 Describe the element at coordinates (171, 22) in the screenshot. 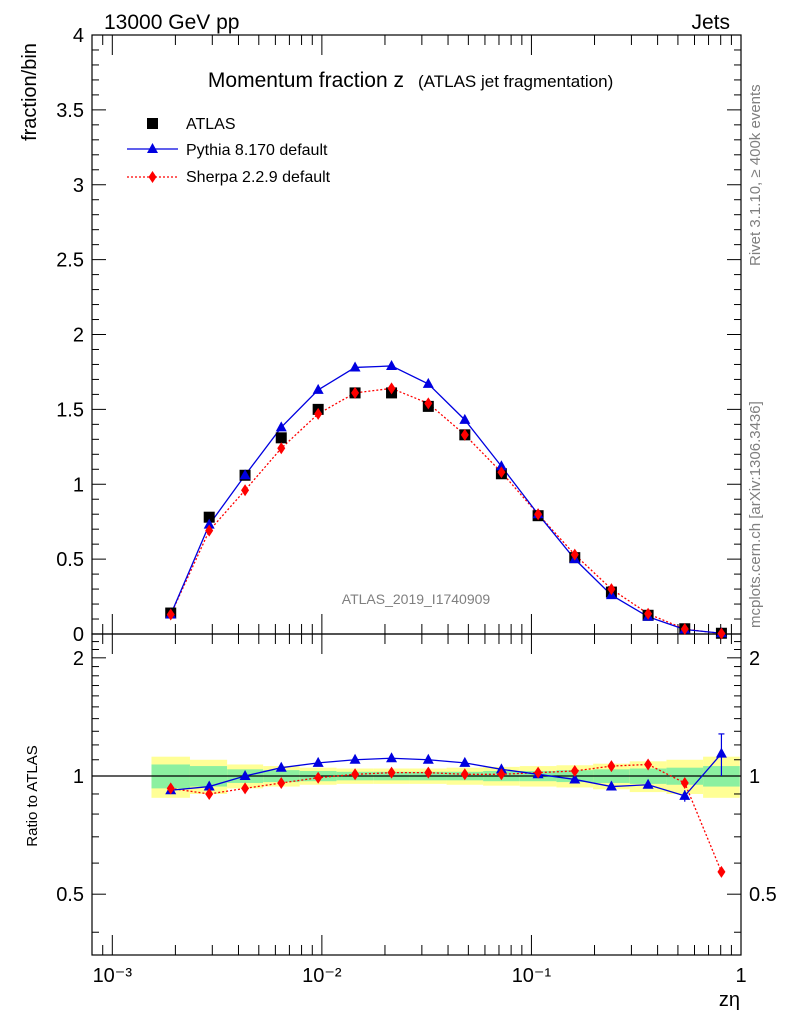

I see `header-left: 13000 GeV pp` at that location.